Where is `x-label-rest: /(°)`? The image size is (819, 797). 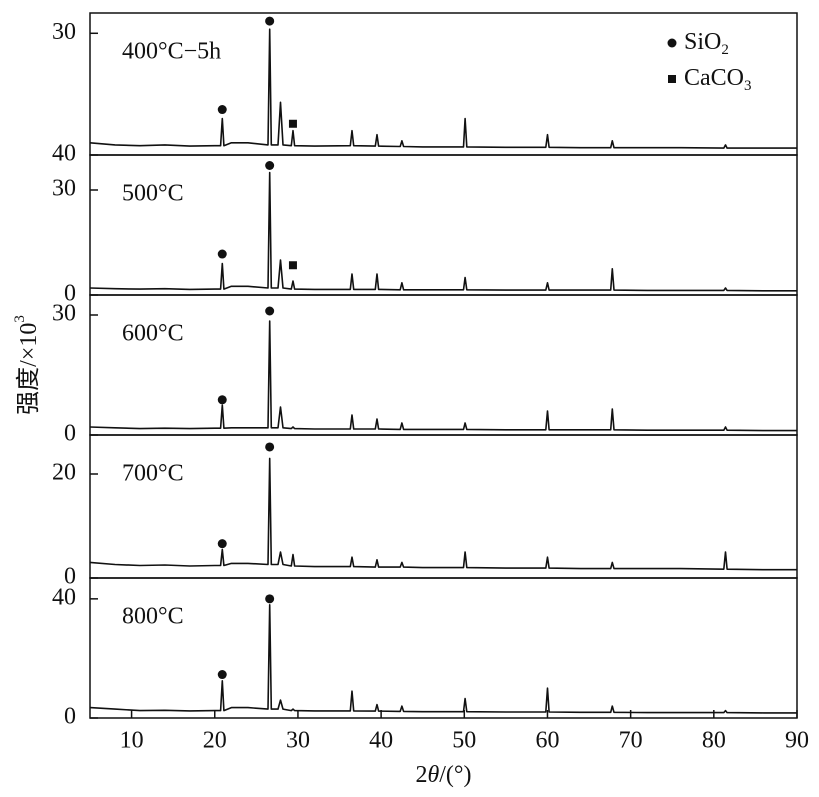 x-label-rest: /(°) is located at coordinates (455, 775).